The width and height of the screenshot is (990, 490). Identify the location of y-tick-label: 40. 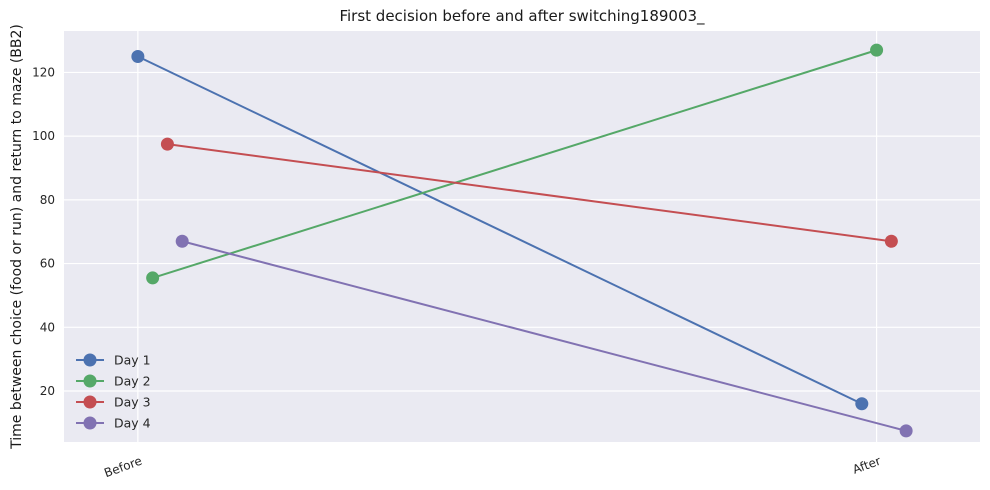
(47, 327).